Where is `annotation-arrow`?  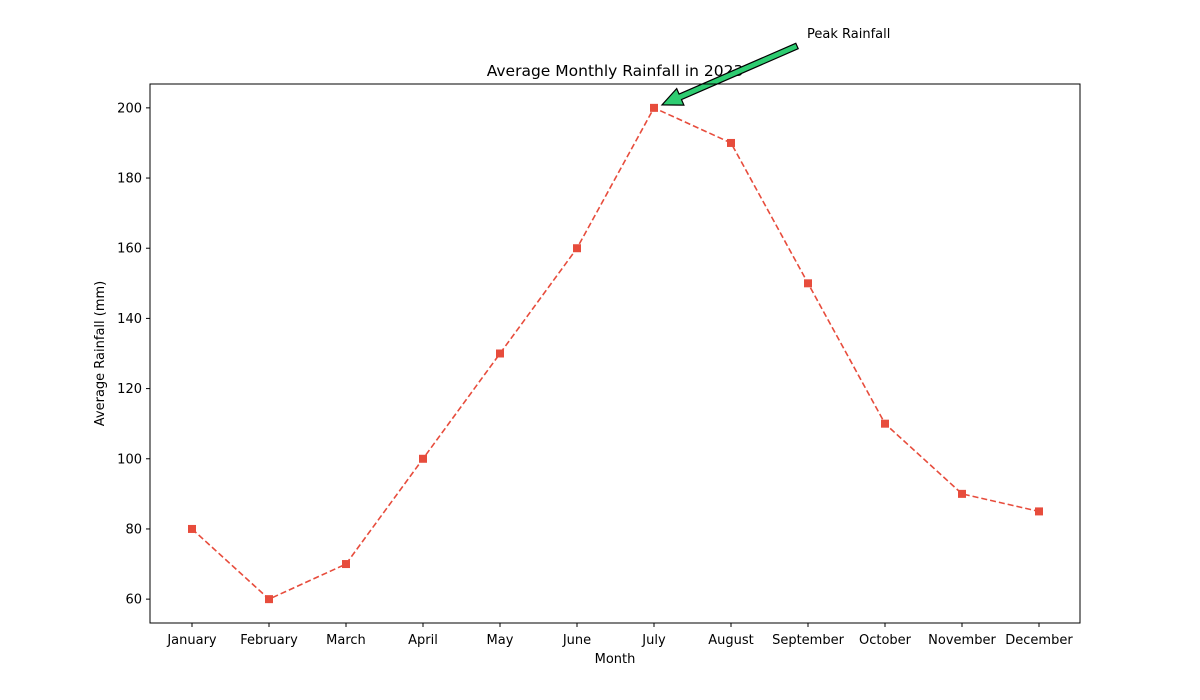 annotation-arrow is located at coordinates (729, 74).